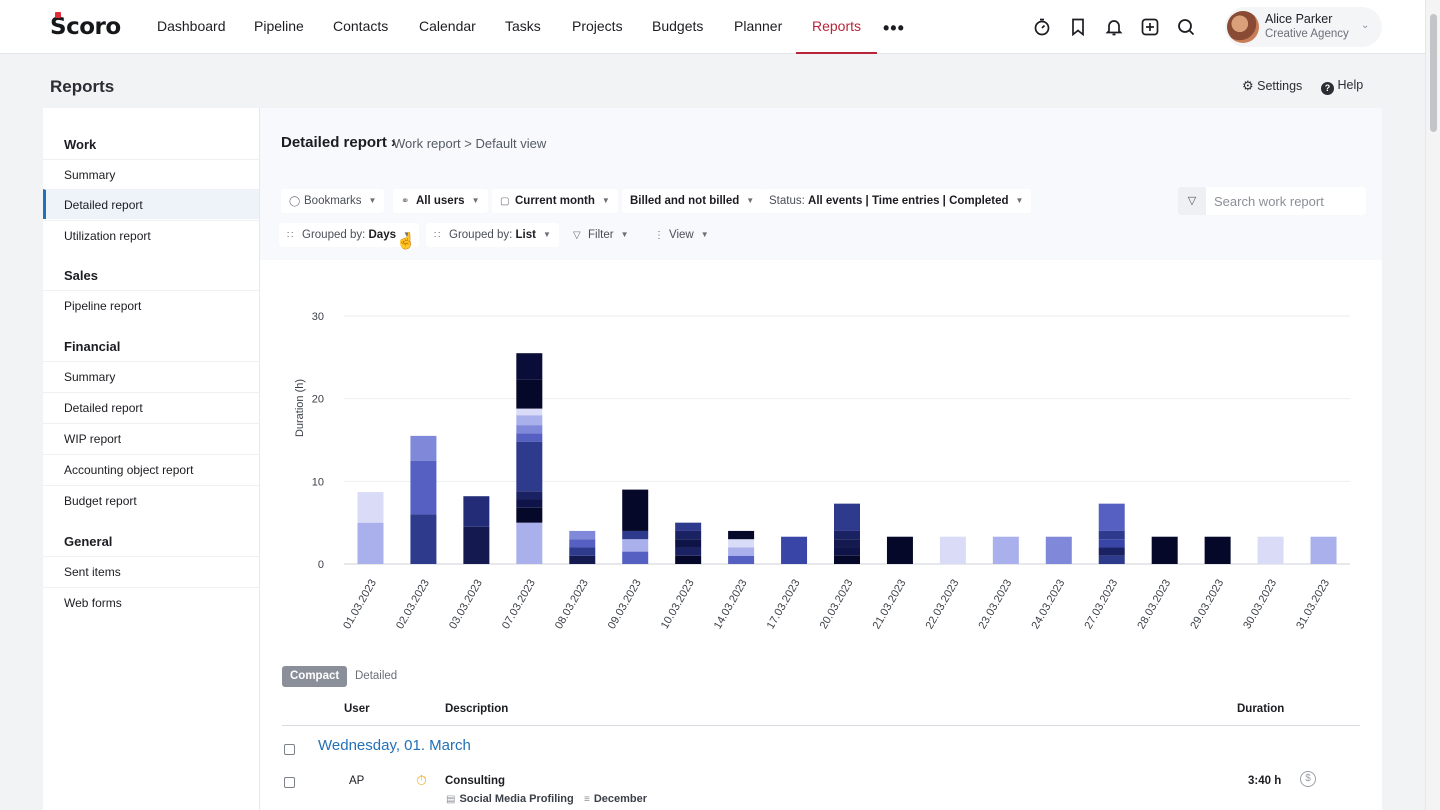 This screenshot has height=810, width=1440. What do you see at coordinates (440, 201) in the screenshot?
I see `users-dropdown: ⚭ All users ▼` at bounding box center [440, 201].